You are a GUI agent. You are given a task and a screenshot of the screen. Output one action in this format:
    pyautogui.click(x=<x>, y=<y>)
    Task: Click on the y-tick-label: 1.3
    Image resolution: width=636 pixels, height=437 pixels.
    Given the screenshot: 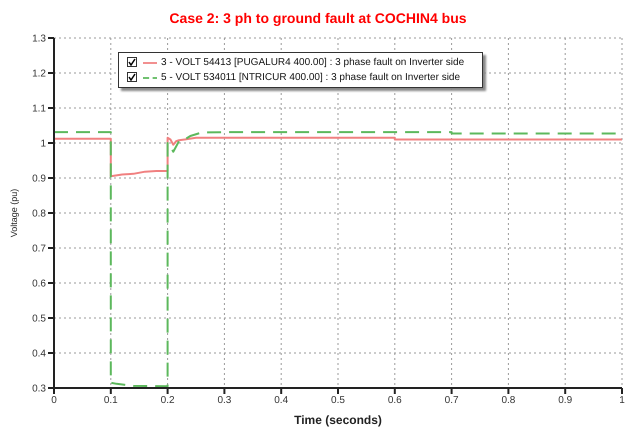 What is the action you would take?
    pyautogui.click(x=39, y=39)
    